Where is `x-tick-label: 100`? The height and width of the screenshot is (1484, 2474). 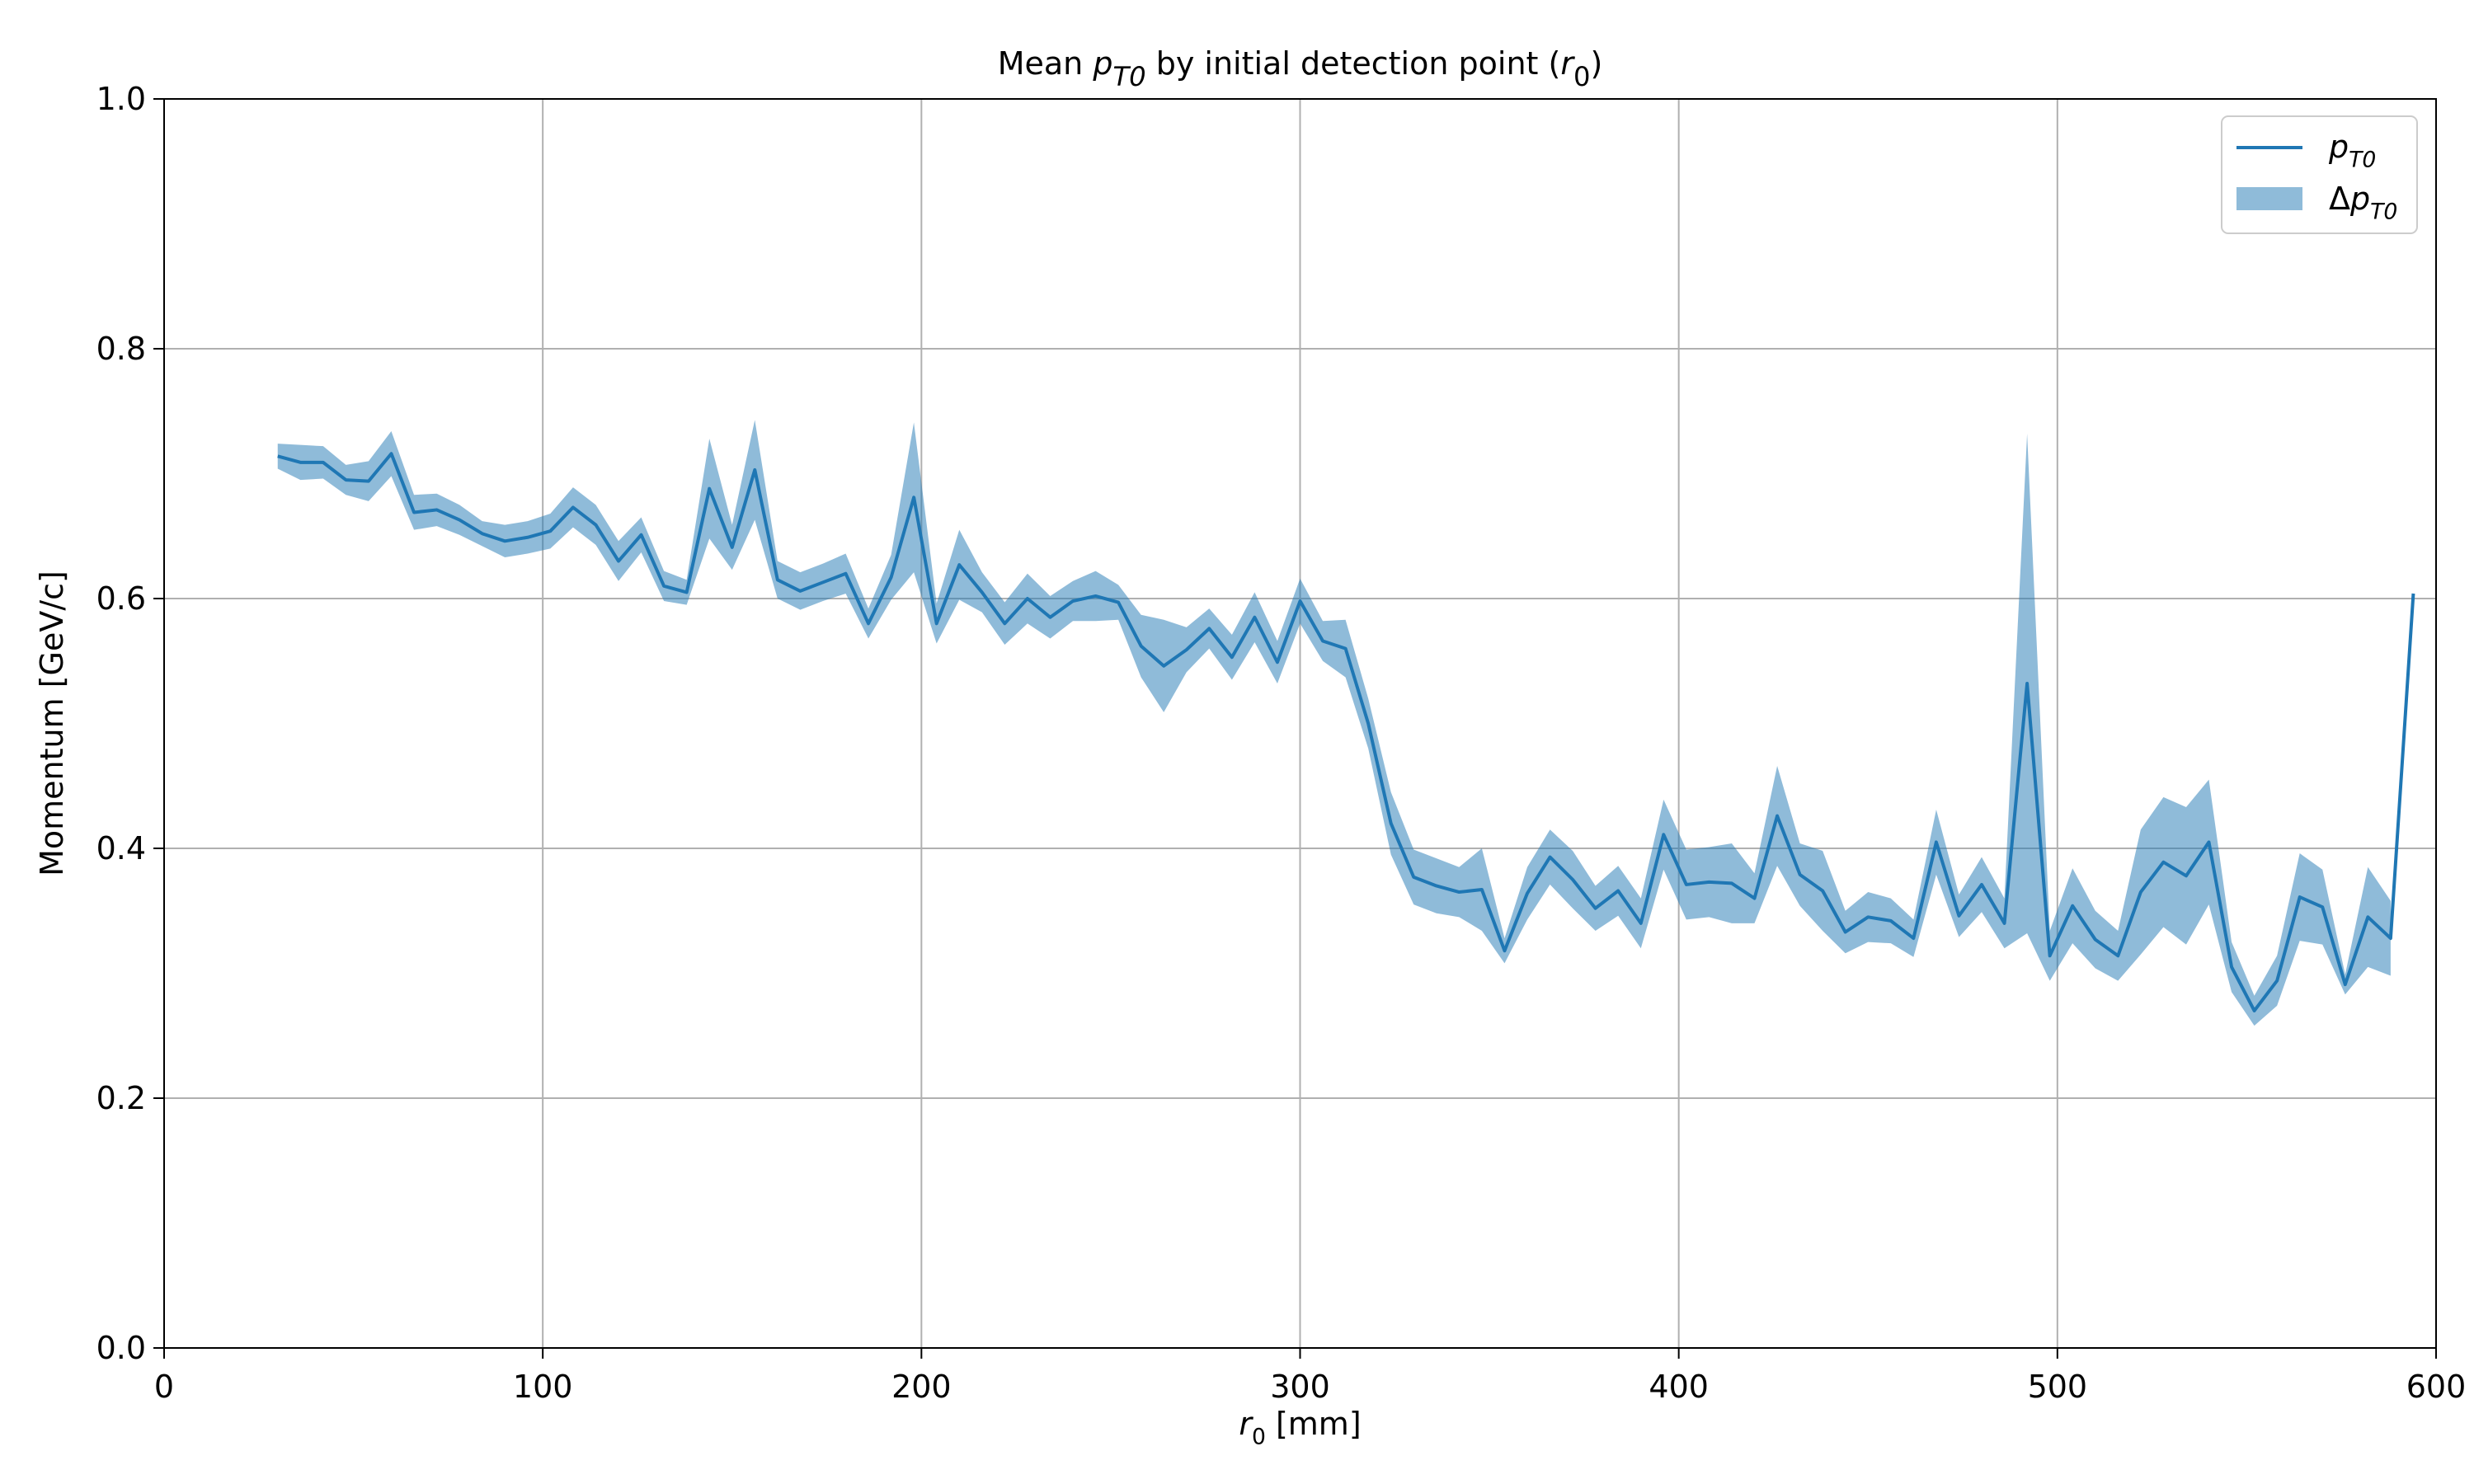
x-tick-label: 100 is located at coordinates (543, 1387).